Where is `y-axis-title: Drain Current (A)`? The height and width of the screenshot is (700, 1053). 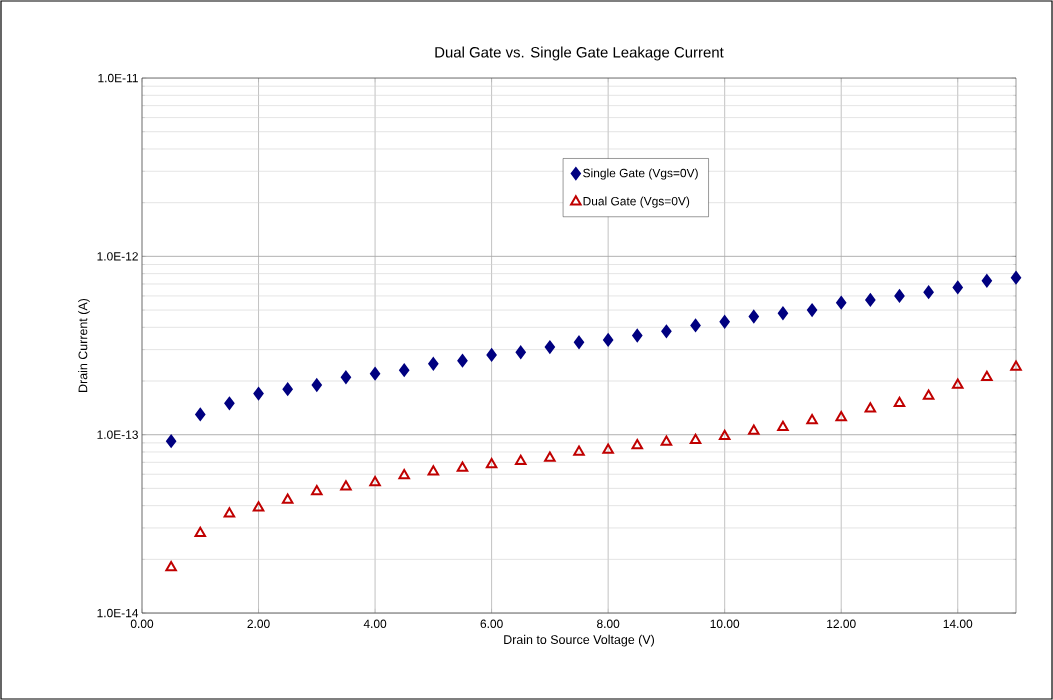
y-axis-title: Drain Current (A) is located at coordinates (84, 345).